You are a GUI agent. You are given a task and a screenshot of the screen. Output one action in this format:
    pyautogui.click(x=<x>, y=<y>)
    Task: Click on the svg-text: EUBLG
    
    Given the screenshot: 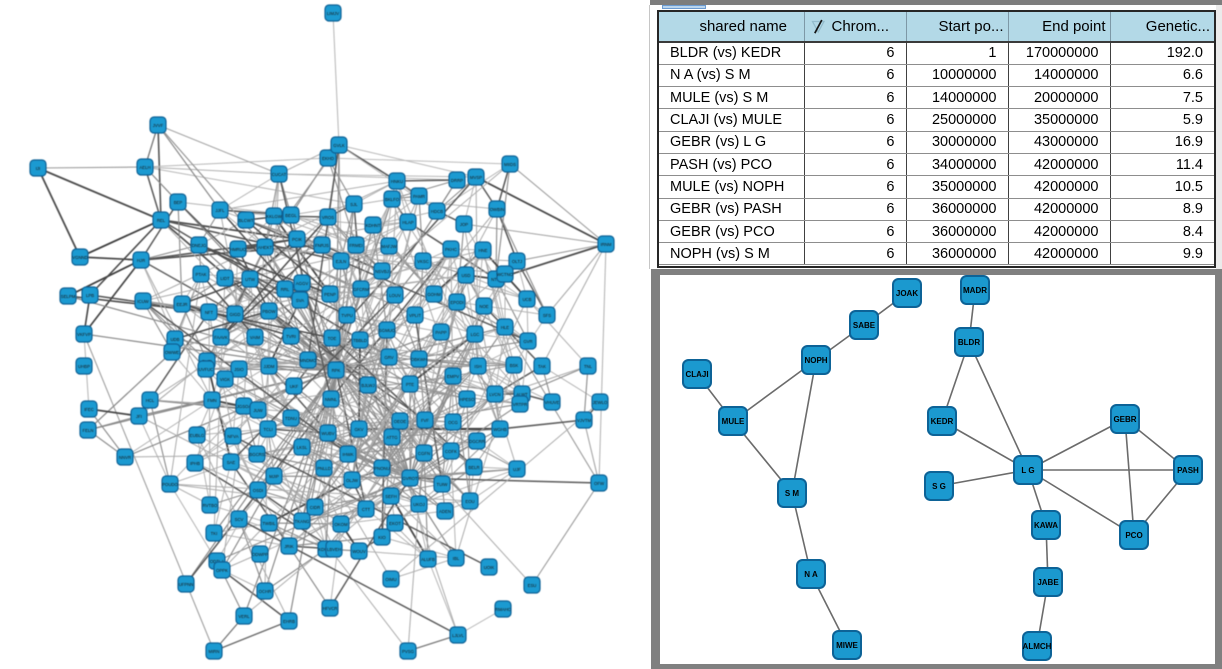 What is the action you would take?
    pyautogui.click(x=197, y=435)
    